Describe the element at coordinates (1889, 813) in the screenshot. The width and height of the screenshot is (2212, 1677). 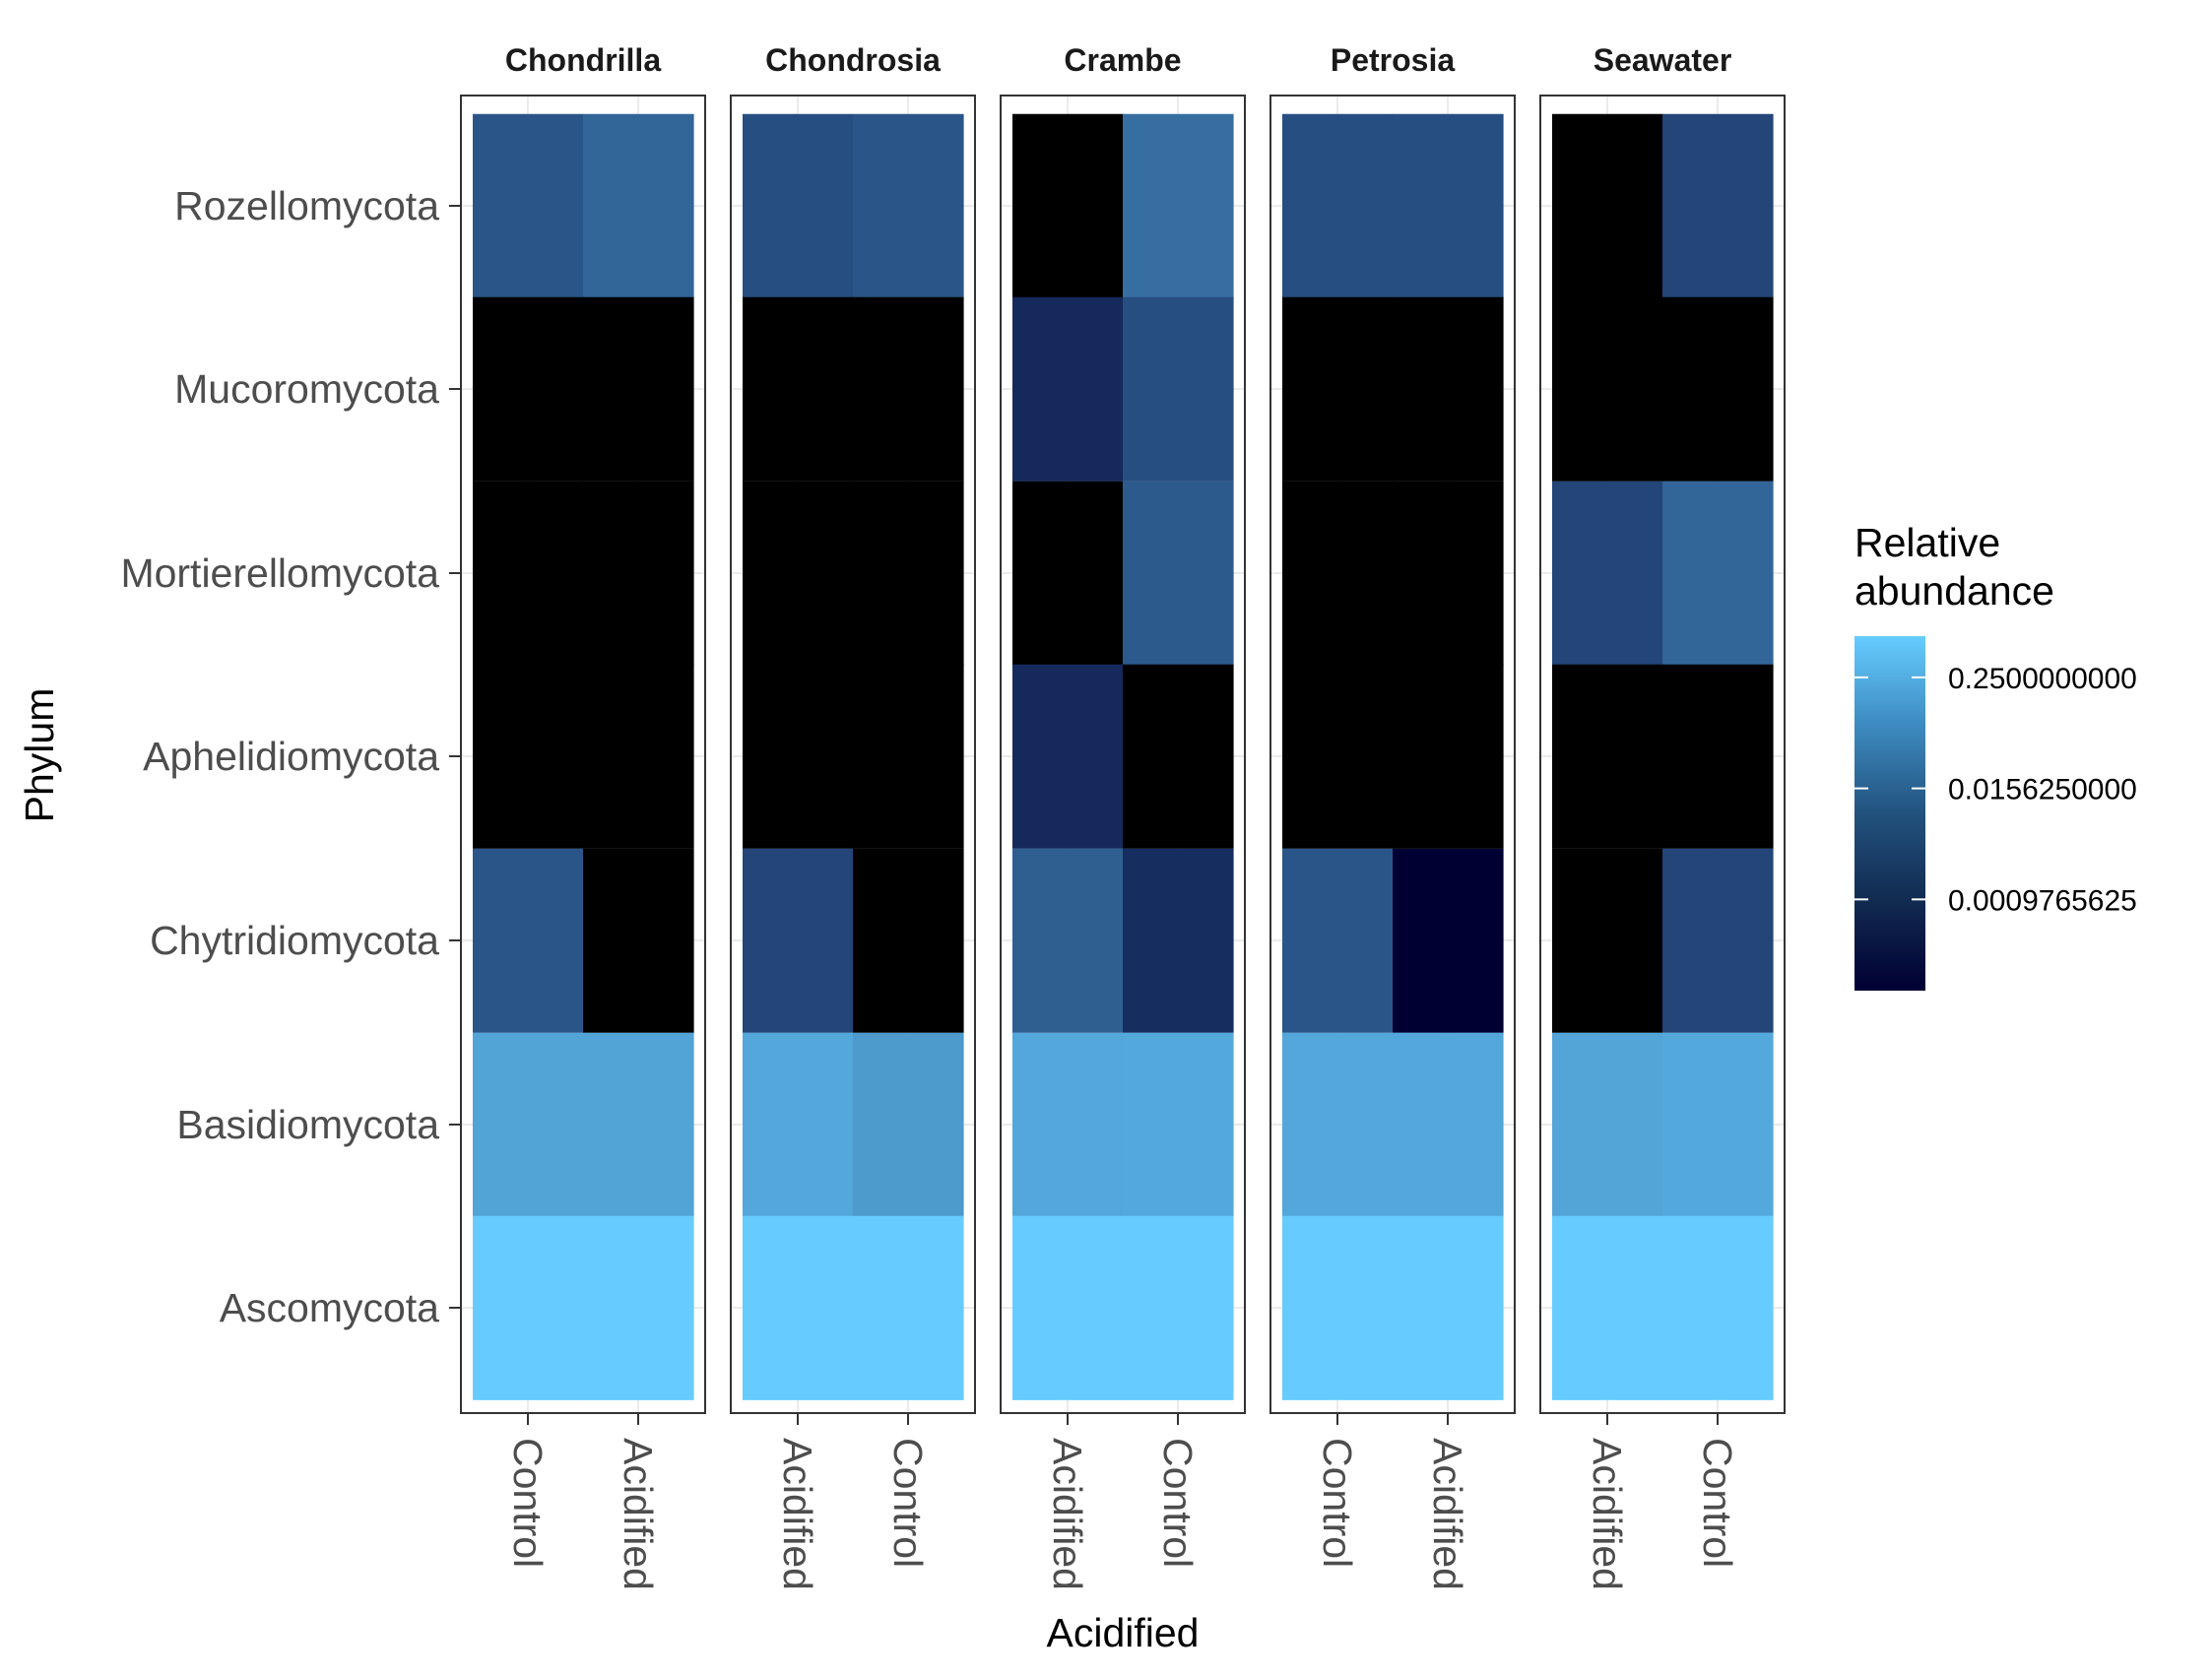
I see `legend-colorbar` at that location.